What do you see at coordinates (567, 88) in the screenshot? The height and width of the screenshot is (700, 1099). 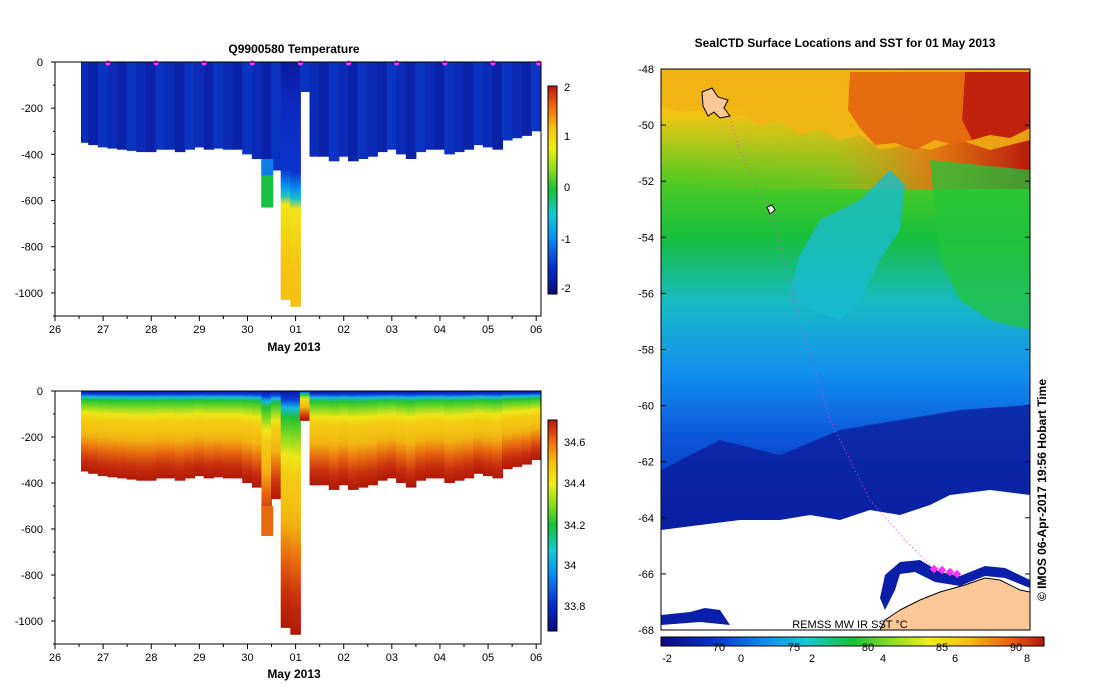 I see `temperature-colorbar-tick: 2` at bounding box center [567, 88].